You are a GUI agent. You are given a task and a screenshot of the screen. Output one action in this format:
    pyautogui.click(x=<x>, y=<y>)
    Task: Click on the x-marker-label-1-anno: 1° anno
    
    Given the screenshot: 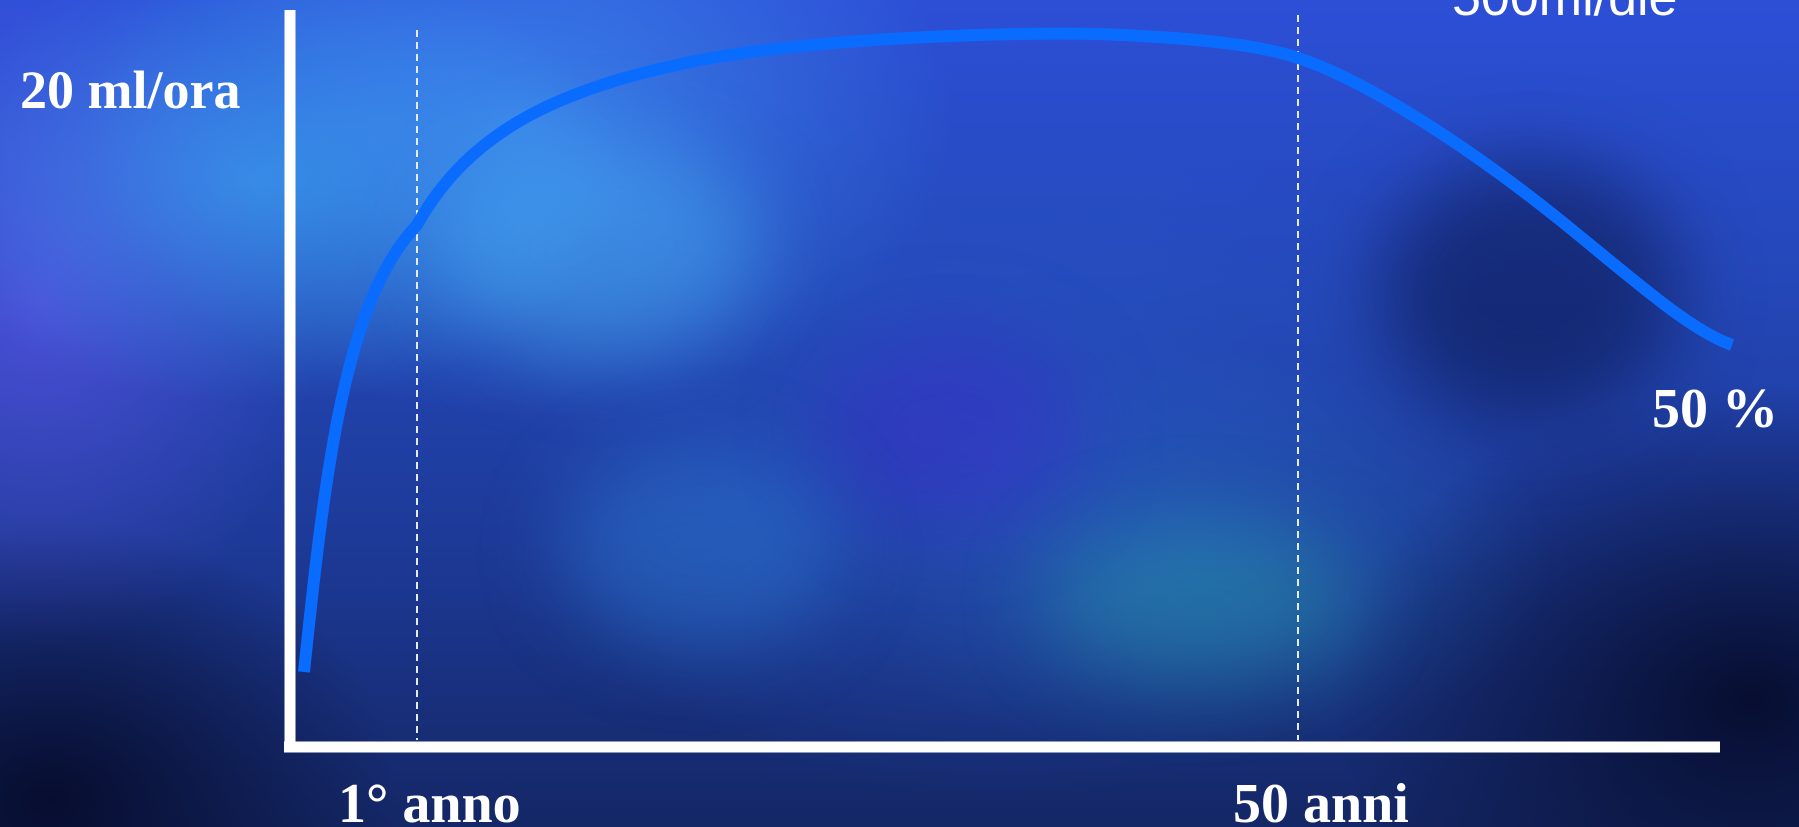 What is the action you would take?
    pyautogui.click(x=429, y=800)
    